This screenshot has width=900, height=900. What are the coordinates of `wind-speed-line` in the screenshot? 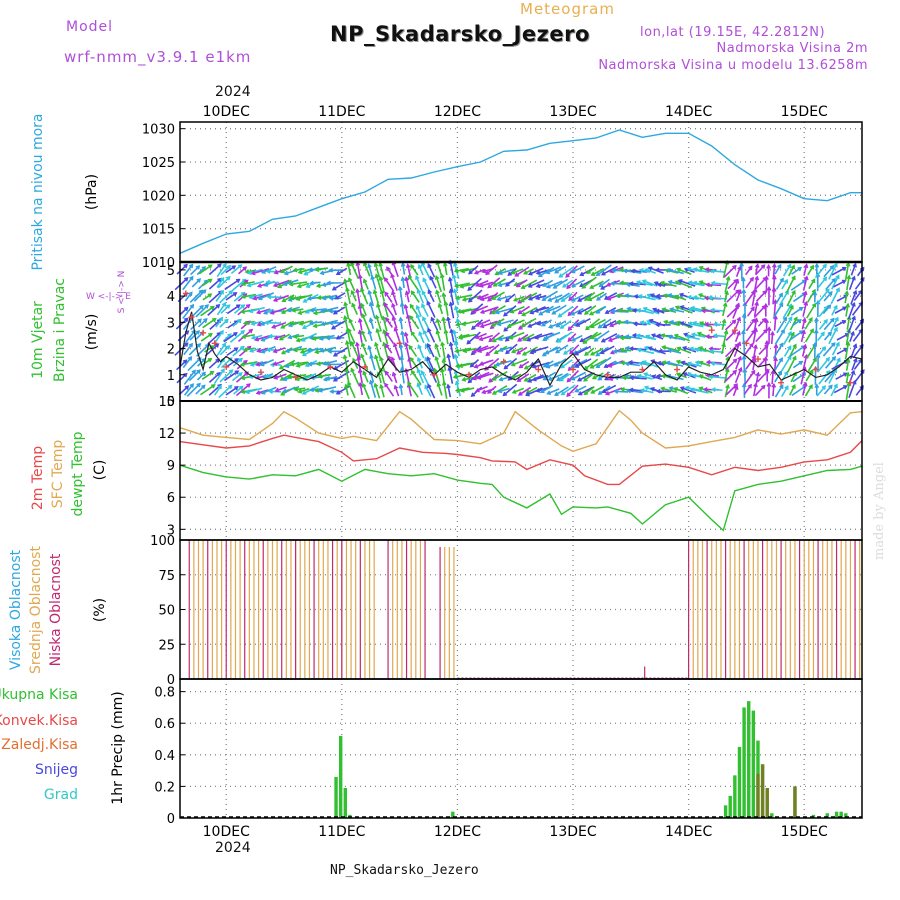 It's located at (521, 349).